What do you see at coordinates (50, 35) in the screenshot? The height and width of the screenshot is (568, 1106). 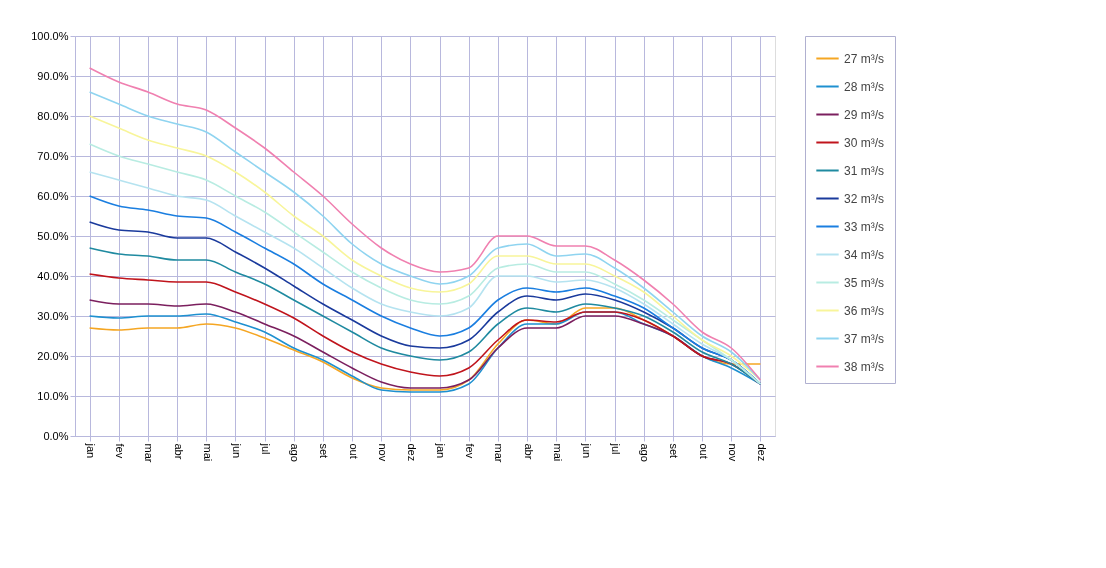 I see `y-tick-label: 100.0%` at bounding box center [50, 35].